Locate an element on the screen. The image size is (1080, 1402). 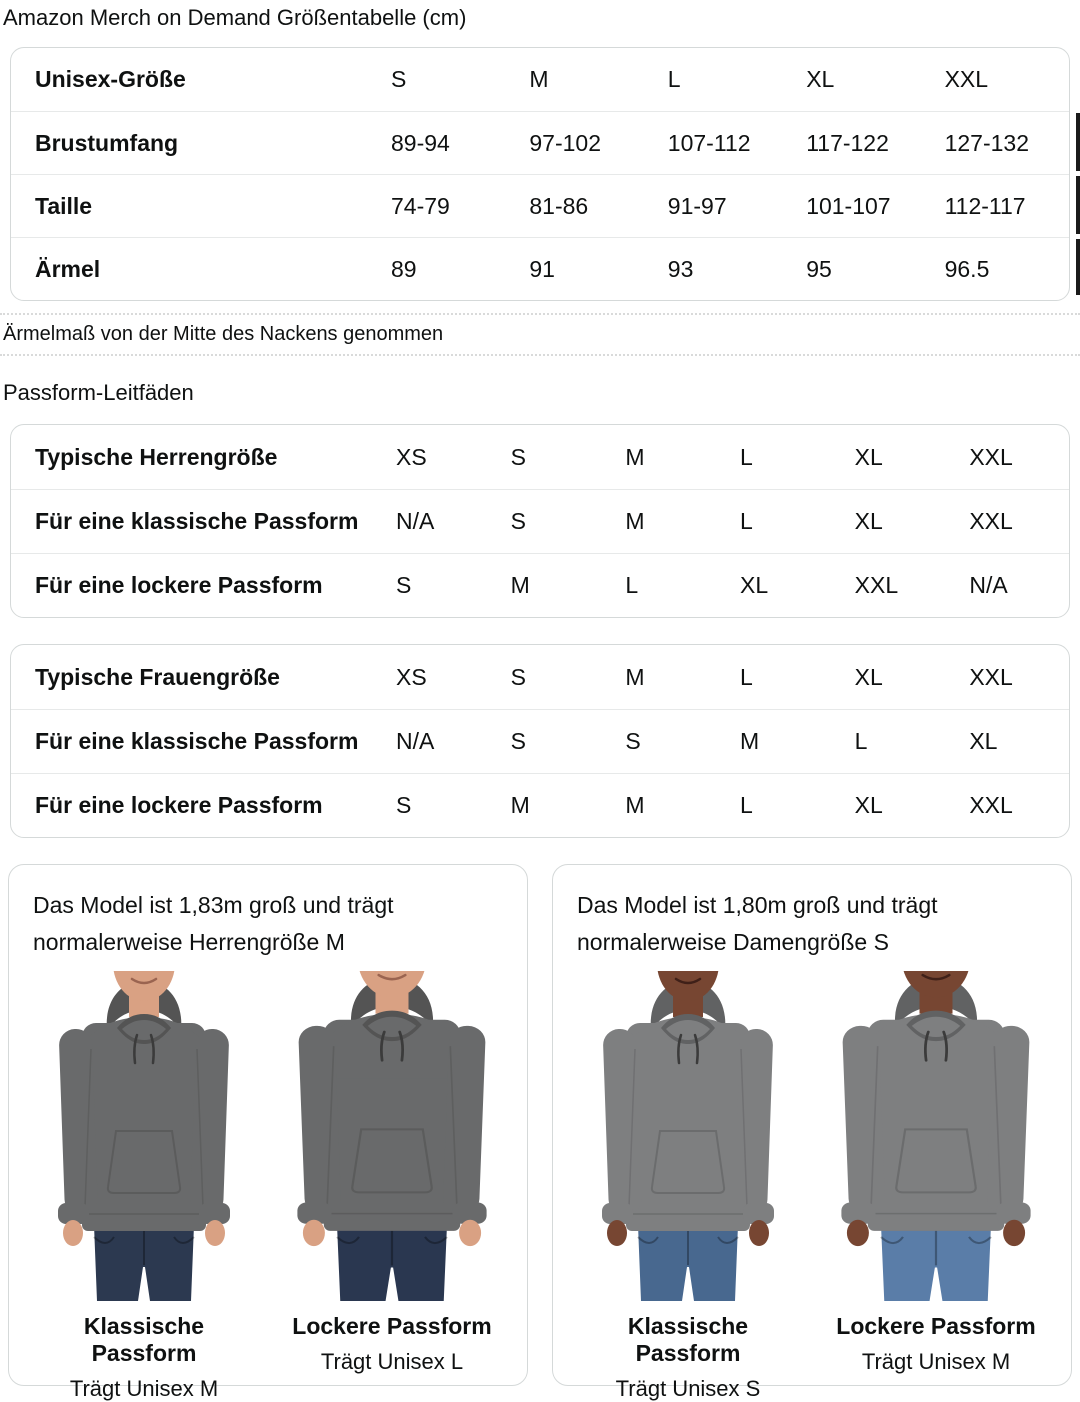
table-cell: 81-86 is located at coordinates (559, 205).